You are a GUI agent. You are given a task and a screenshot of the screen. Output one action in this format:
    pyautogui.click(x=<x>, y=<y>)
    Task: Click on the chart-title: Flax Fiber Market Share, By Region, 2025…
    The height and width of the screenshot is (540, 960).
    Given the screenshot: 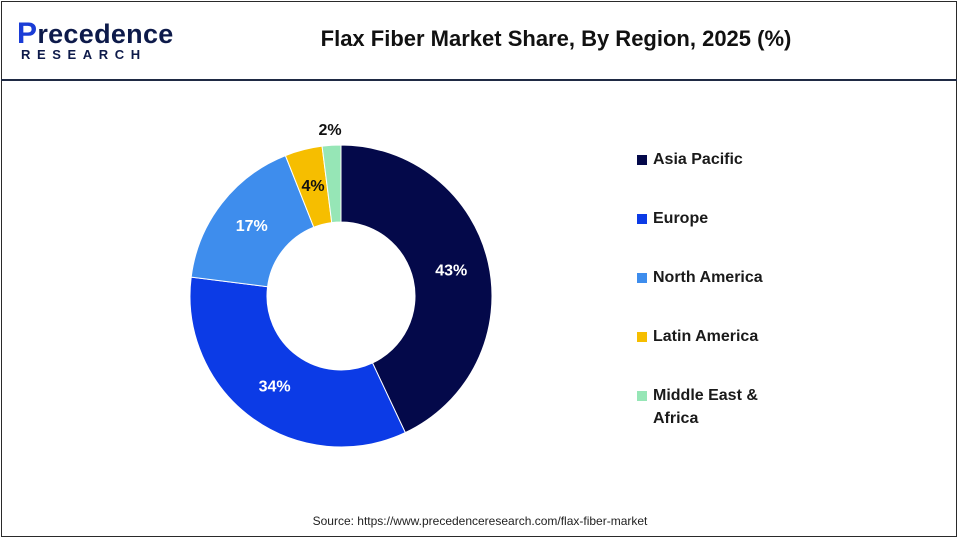 What is the action you would take?
    pyautogui.click(x=556, y=38)
    